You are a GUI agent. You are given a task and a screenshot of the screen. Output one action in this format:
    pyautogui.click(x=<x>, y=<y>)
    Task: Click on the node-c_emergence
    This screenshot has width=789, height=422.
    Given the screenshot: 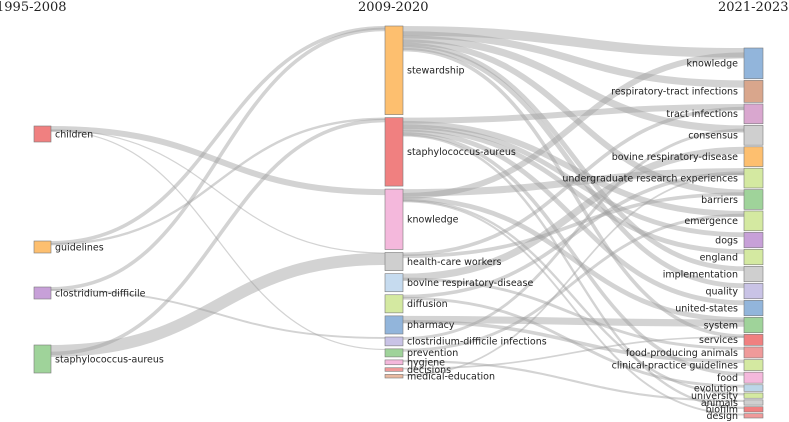 What is the action you would take?
    pyautogui.click(x=753, y=221)
    